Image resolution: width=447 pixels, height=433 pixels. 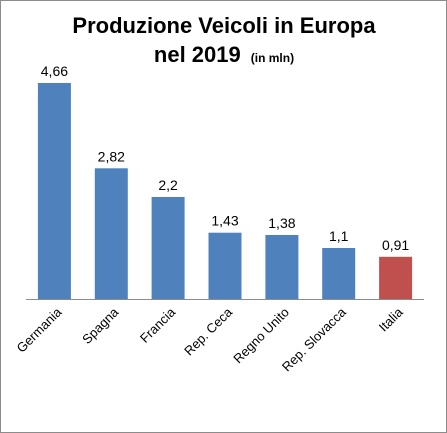 I want to click on bar-italia, so click(x=396, y=277).